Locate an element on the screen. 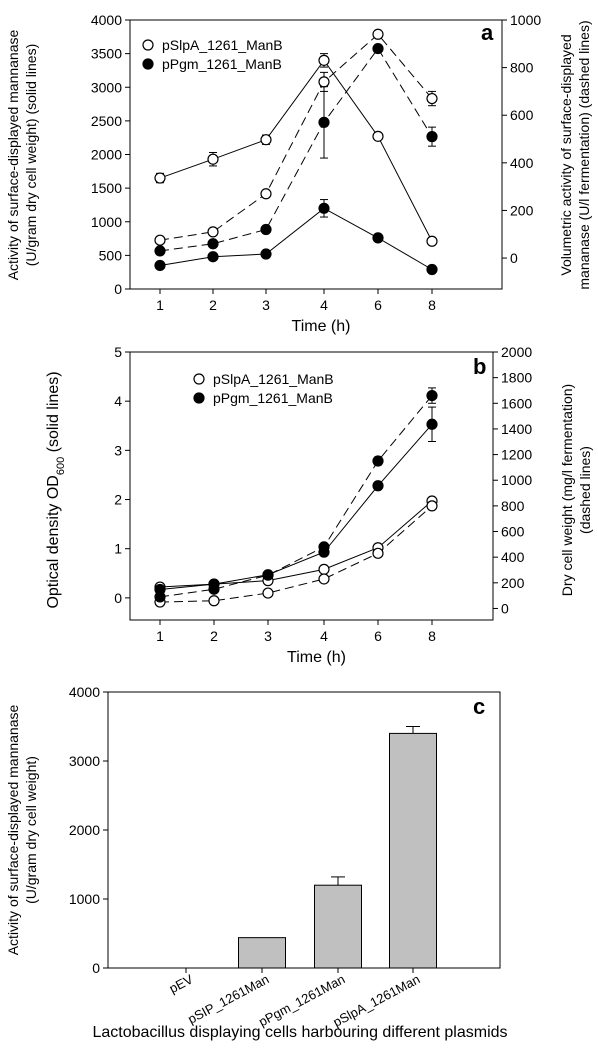 This screenshot has height=1050, width=598. y-right-axis-label-line1: Volumetric activity of surface-displayed is located at coordinates (566, 154).